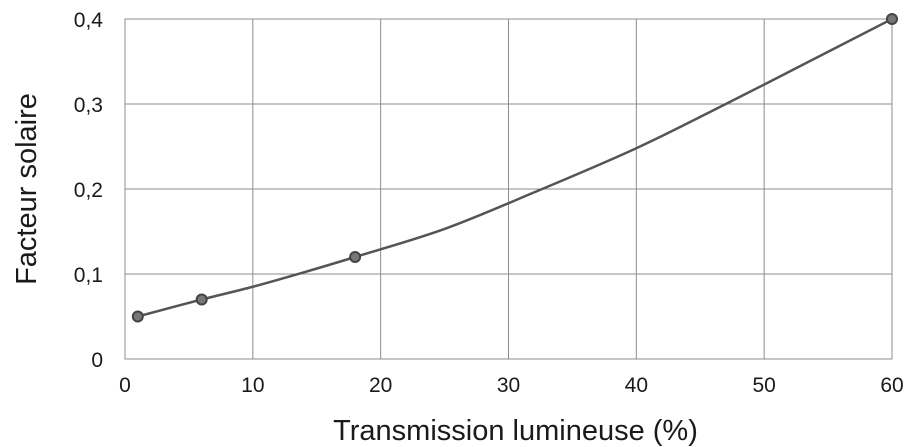 Image resolution: width=911 pixels, height=447 pixels. What do you see at coordinates (763, 385) in the screenshot?
I see `x-tick-label: 50` at bounding box center [763, 385].